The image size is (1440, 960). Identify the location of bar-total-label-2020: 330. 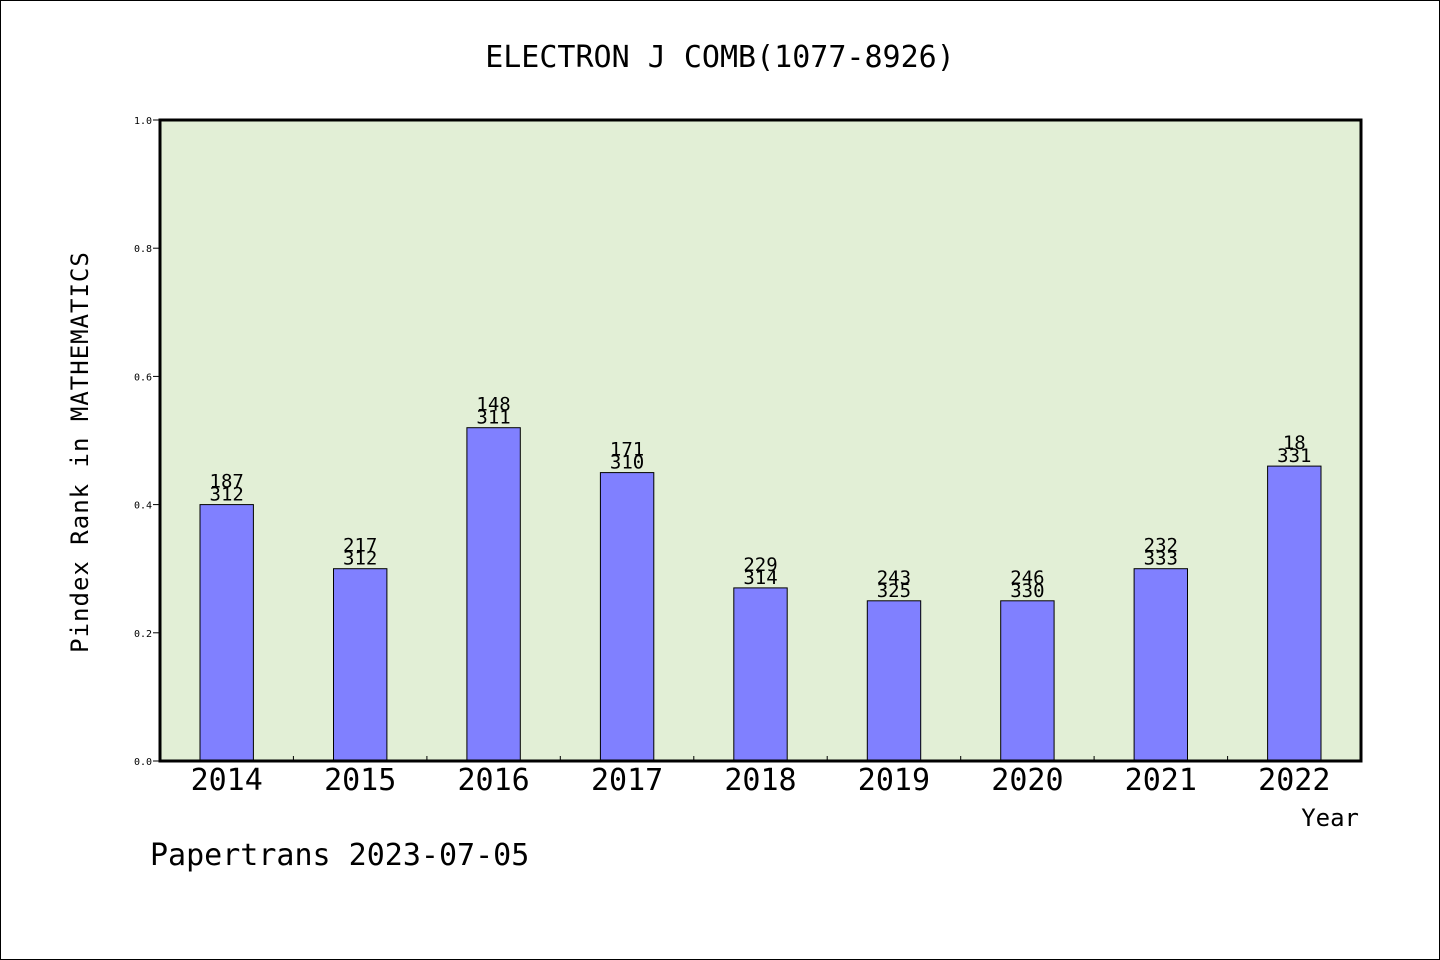
(1027, 591).